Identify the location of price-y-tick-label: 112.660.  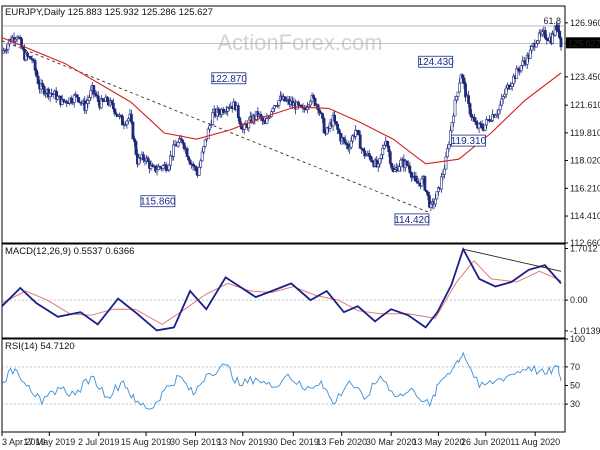
(585, 243).